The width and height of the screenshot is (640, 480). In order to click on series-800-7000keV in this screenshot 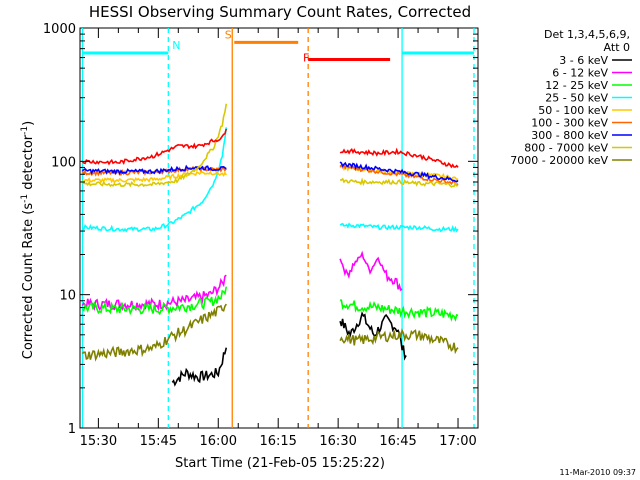, I will do `click(270, 145)`.